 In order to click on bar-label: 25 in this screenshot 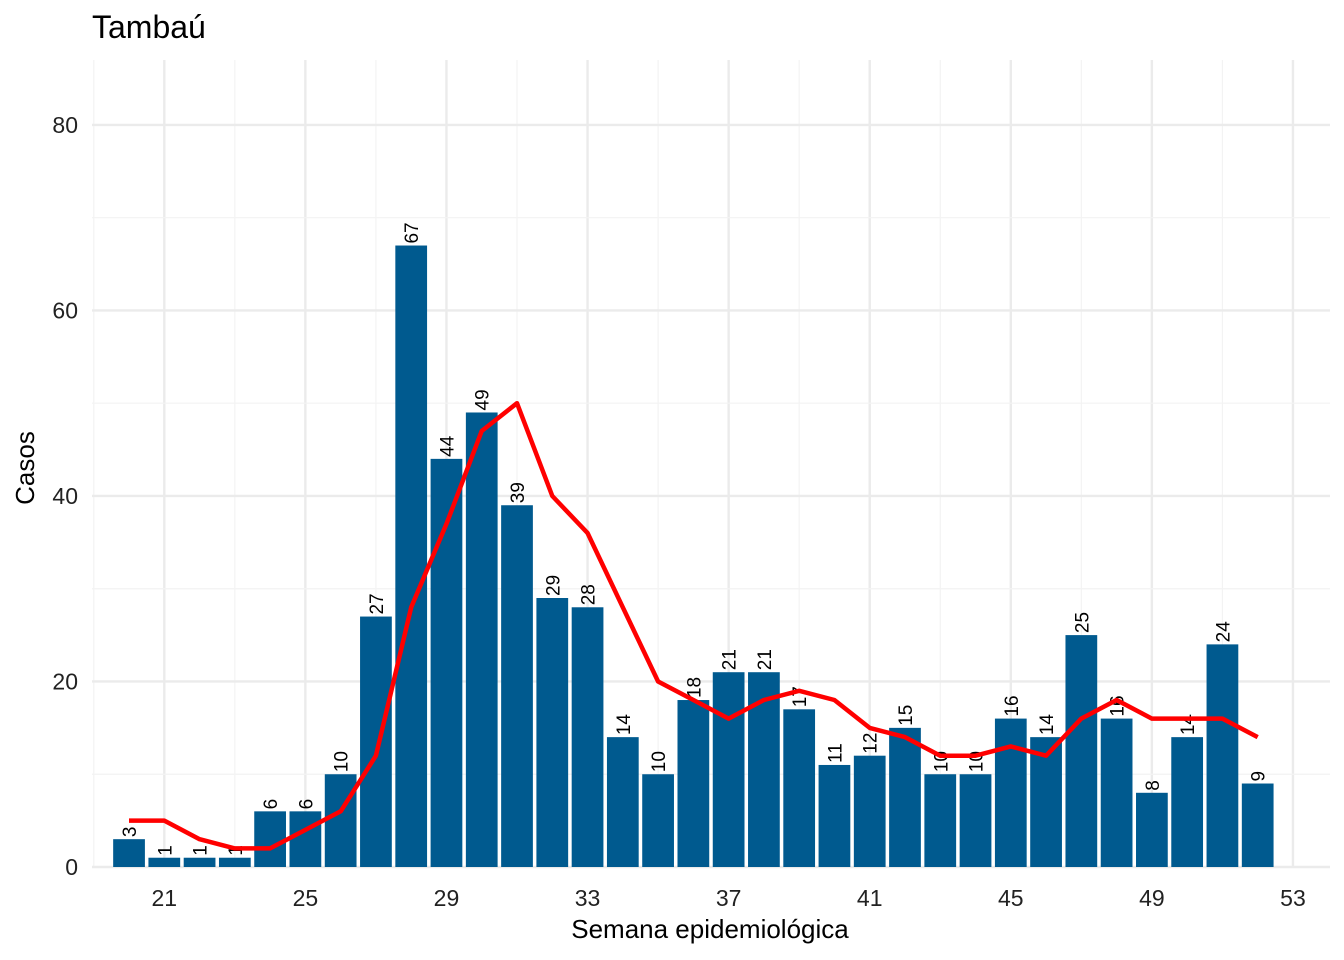, I will do `click(1082, 622)`.